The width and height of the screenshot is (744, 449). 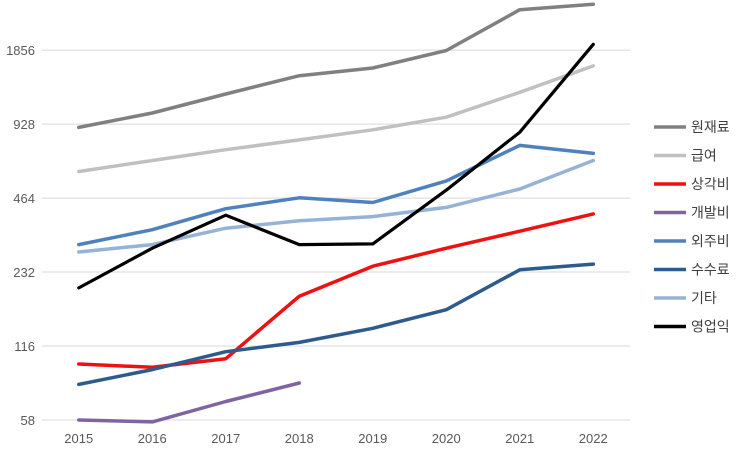 What do you see at coordinates (28, 420) in the screenshot?
I see `y-tick-label: 58` at bounding box center [28, 420].